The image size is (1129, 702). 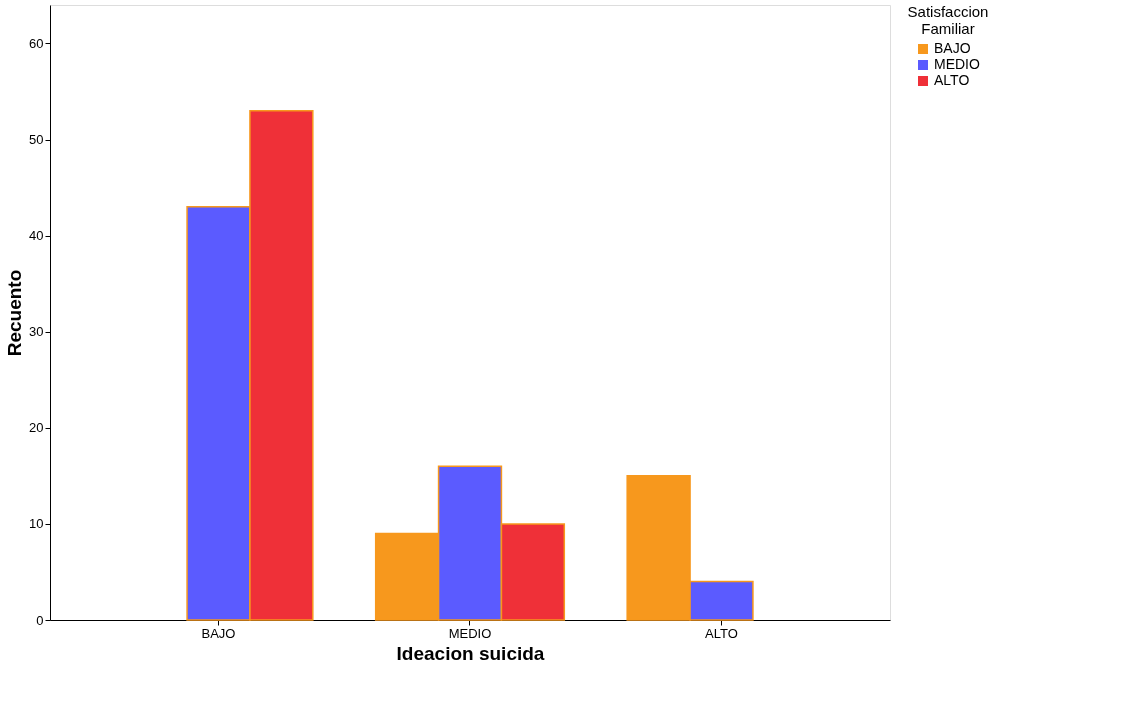 I want to click on x-tick-label: BAJO, so click(x=218, y=633).